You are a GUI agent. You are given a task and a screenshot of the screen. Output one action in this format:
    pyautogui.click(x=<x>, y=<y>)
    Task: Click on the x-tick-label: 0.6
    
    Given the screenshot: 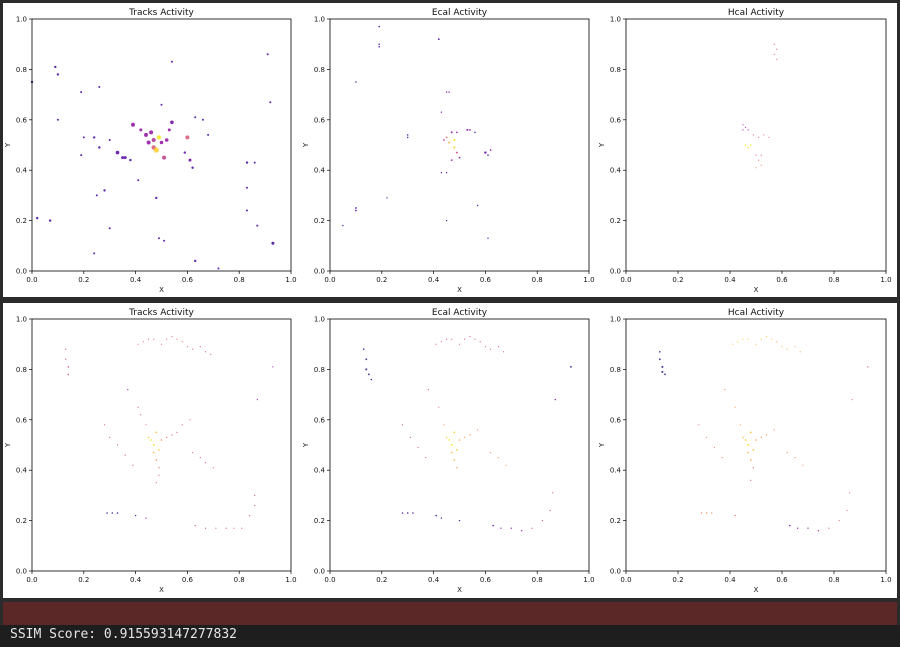 What is the action you would take?
    pyautogui.click(x=486, y=580)
    